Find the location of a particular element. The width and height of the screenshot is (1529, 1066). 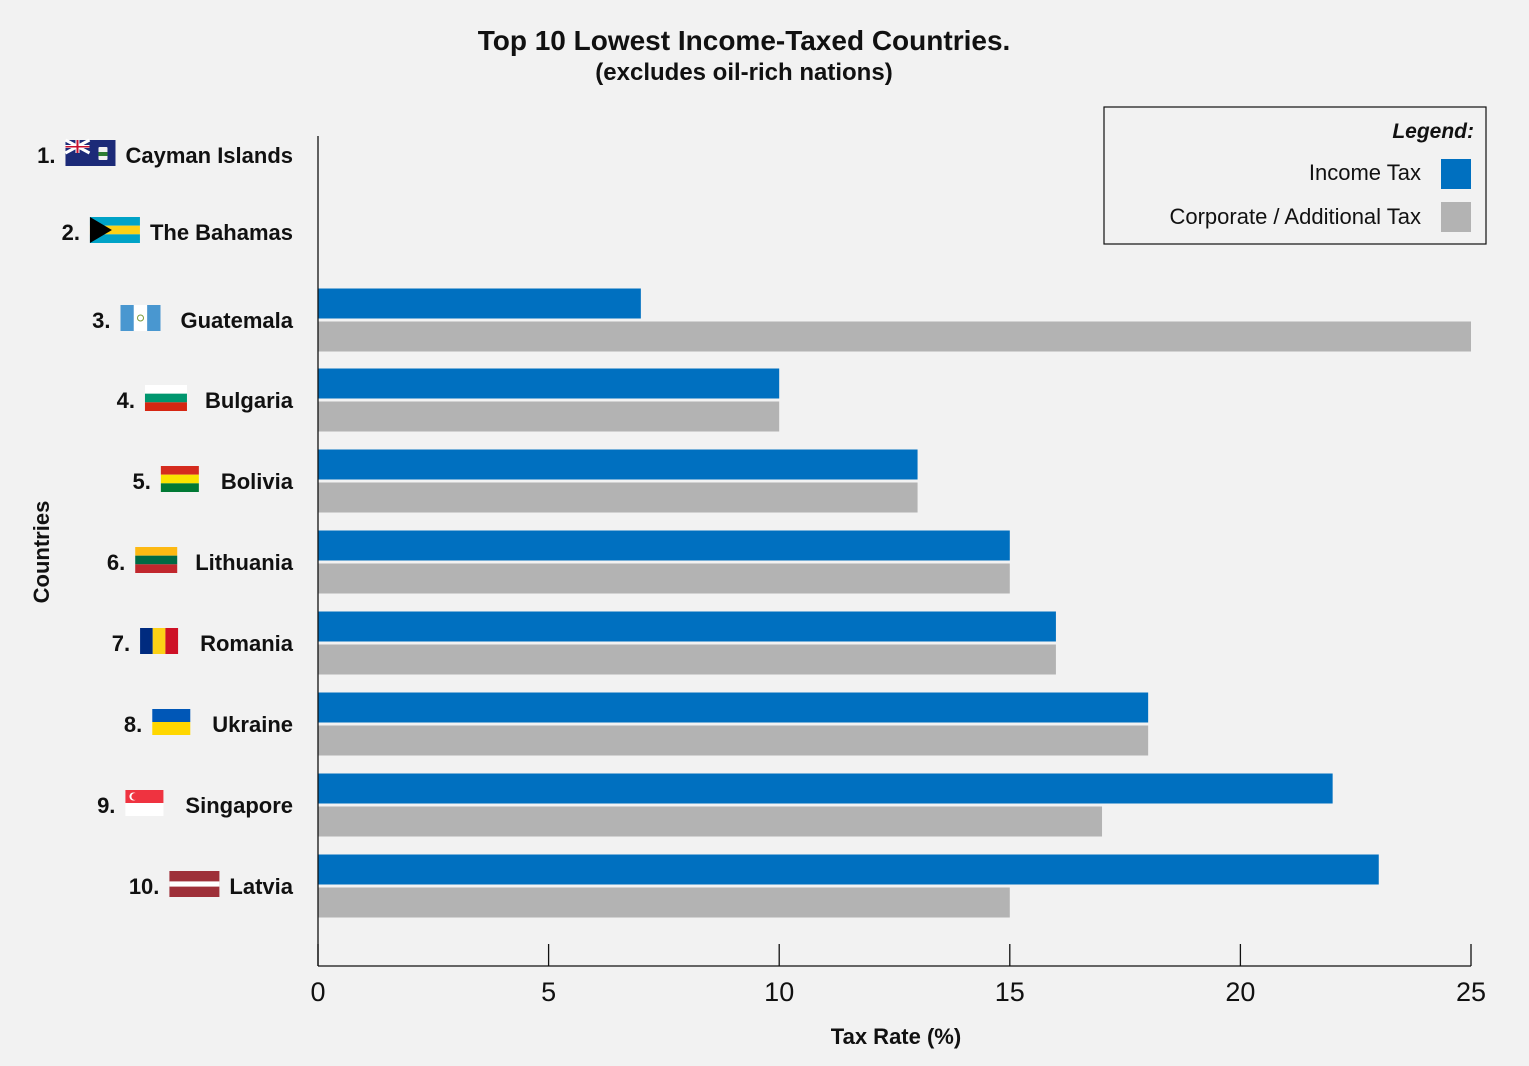

category-label-guatemala: Guatemala is located at coordinates (237, 320).